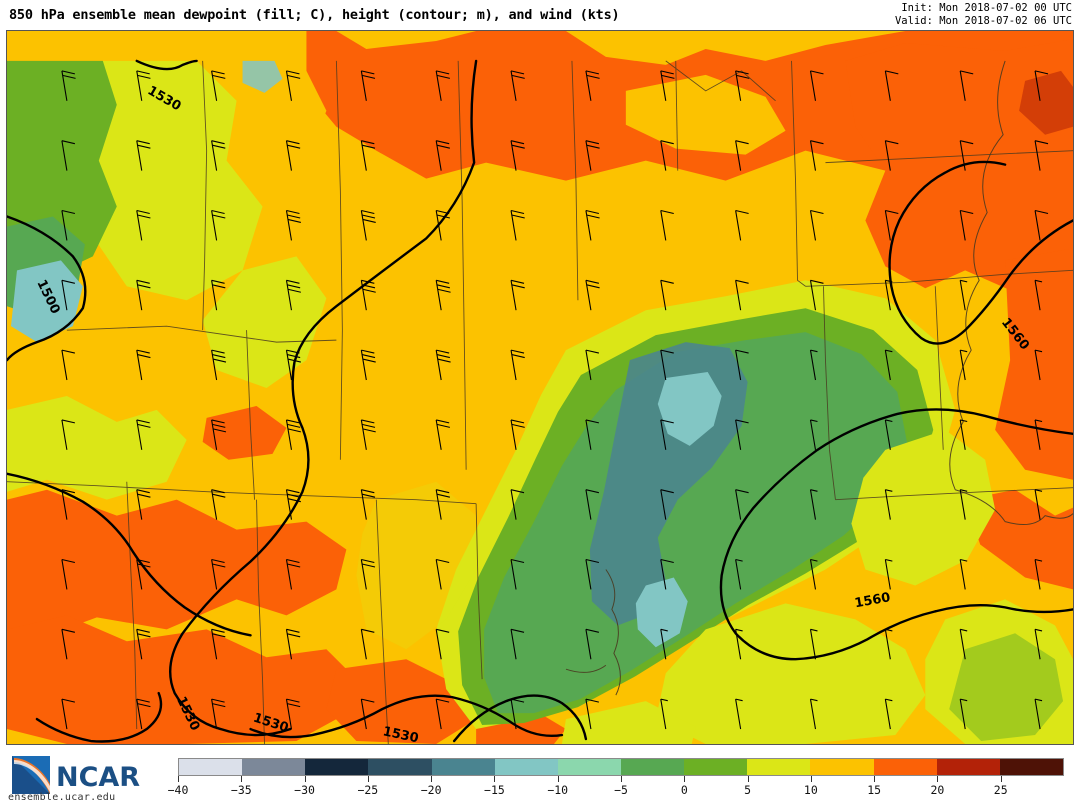 The width and height of the screenshot is (1080, 810). Describe the element at coordinates (1000, 790) in the screenshot. I see `colorbar-tick-label: 25` at that location.